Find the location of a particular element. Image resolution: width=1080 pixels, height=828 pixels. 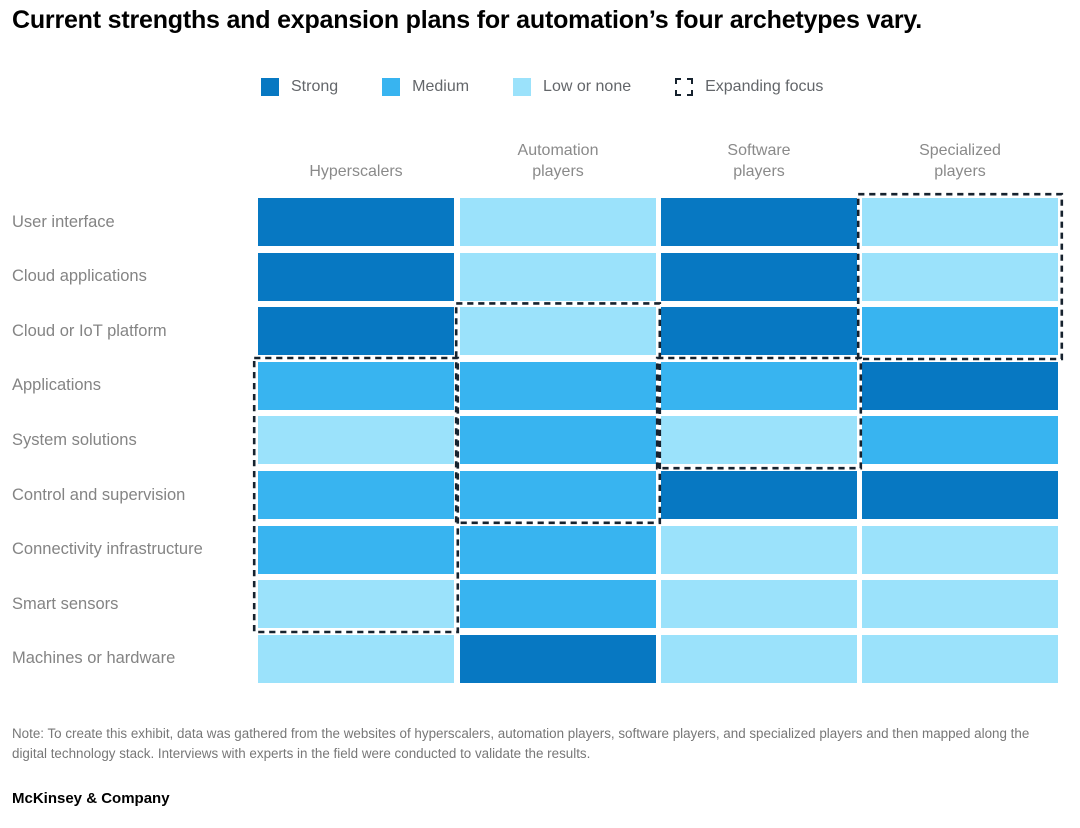

footer-brand: McKinsey & Company is located at coordinates (91, 798).